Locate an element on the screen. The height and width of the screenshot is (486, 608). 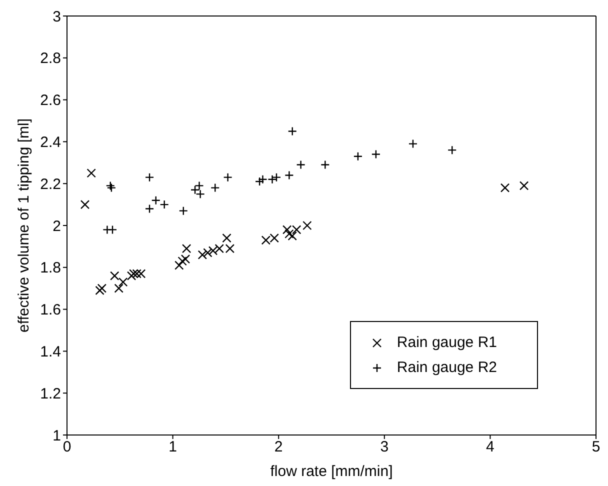
legend-label: Rain gauge R1 is located at coordinates (446, 343).